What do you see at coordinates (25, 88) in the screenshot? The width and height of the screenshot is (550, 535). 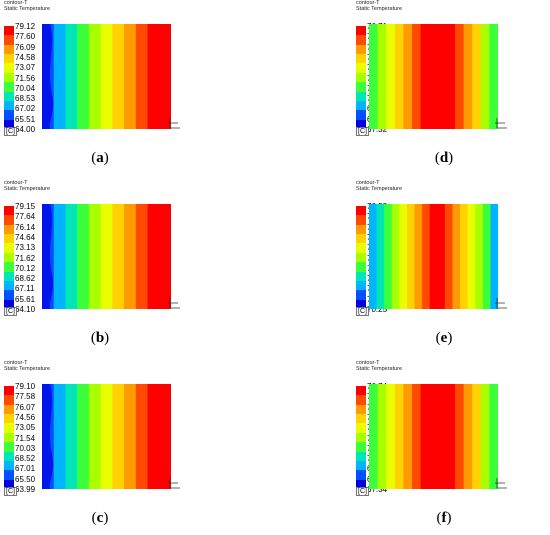 I see `color-bar-label: 70.04` at bounding box center [25, 88].